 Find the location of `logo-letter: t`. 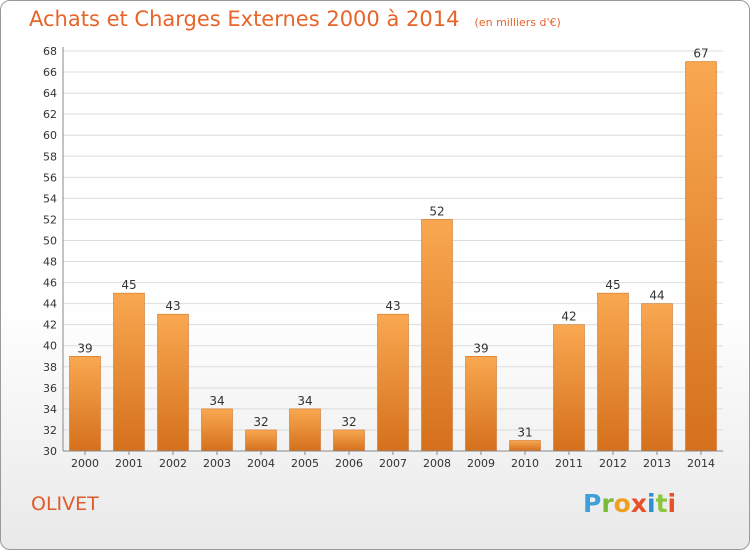

logo-letter: t is located at coordinates (661, 503).